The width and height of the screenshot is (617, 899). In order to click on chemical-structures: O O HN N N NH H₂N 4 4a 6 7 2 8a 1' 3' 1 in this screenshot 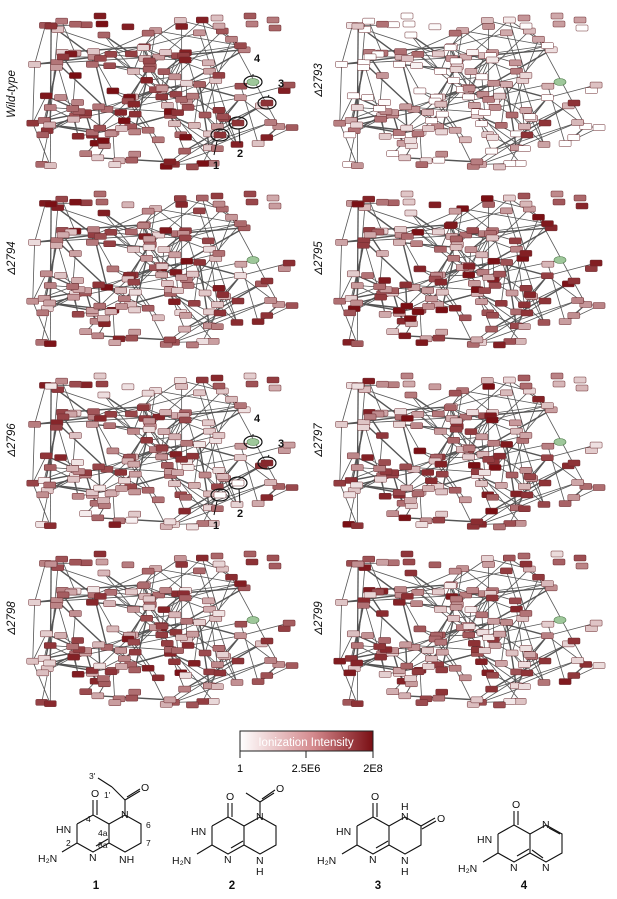, I will do `click(300, 831)`.